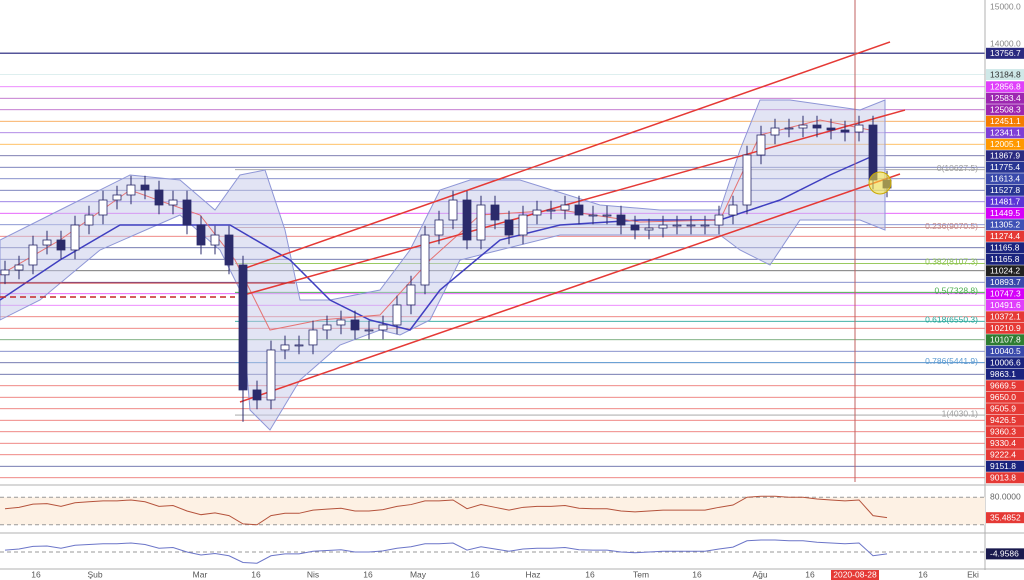  I want to click on price-label: 9360.3, so click(1003, 432).